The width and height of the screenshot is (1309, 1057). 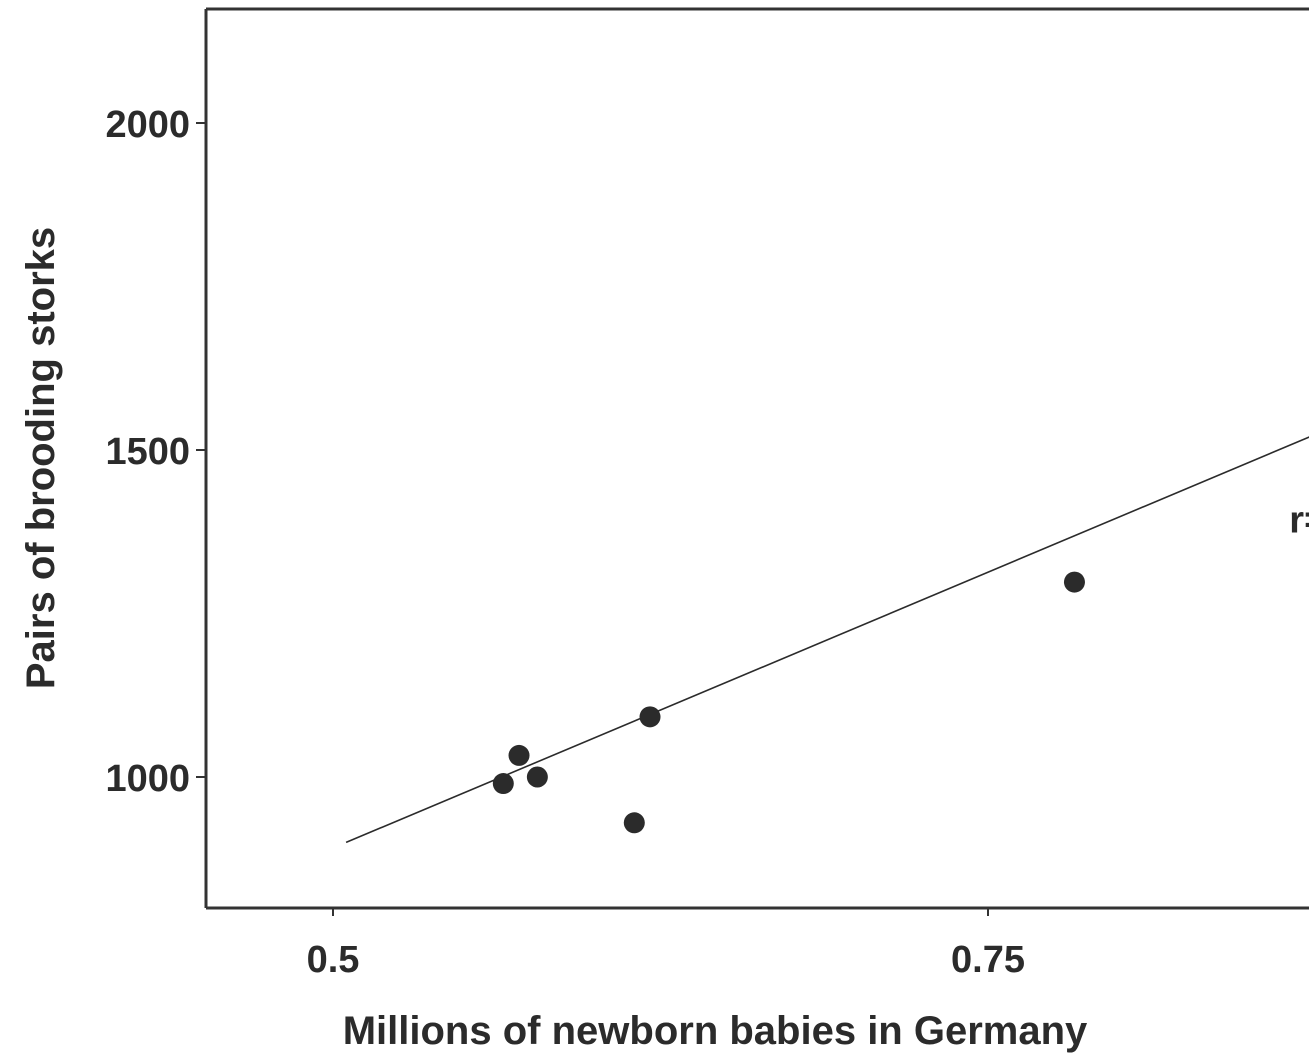 What do you see at coordinates (988, 960) in the screenshot?
I see `x-tick-label: 0.75` at bounding box center [988, 960].